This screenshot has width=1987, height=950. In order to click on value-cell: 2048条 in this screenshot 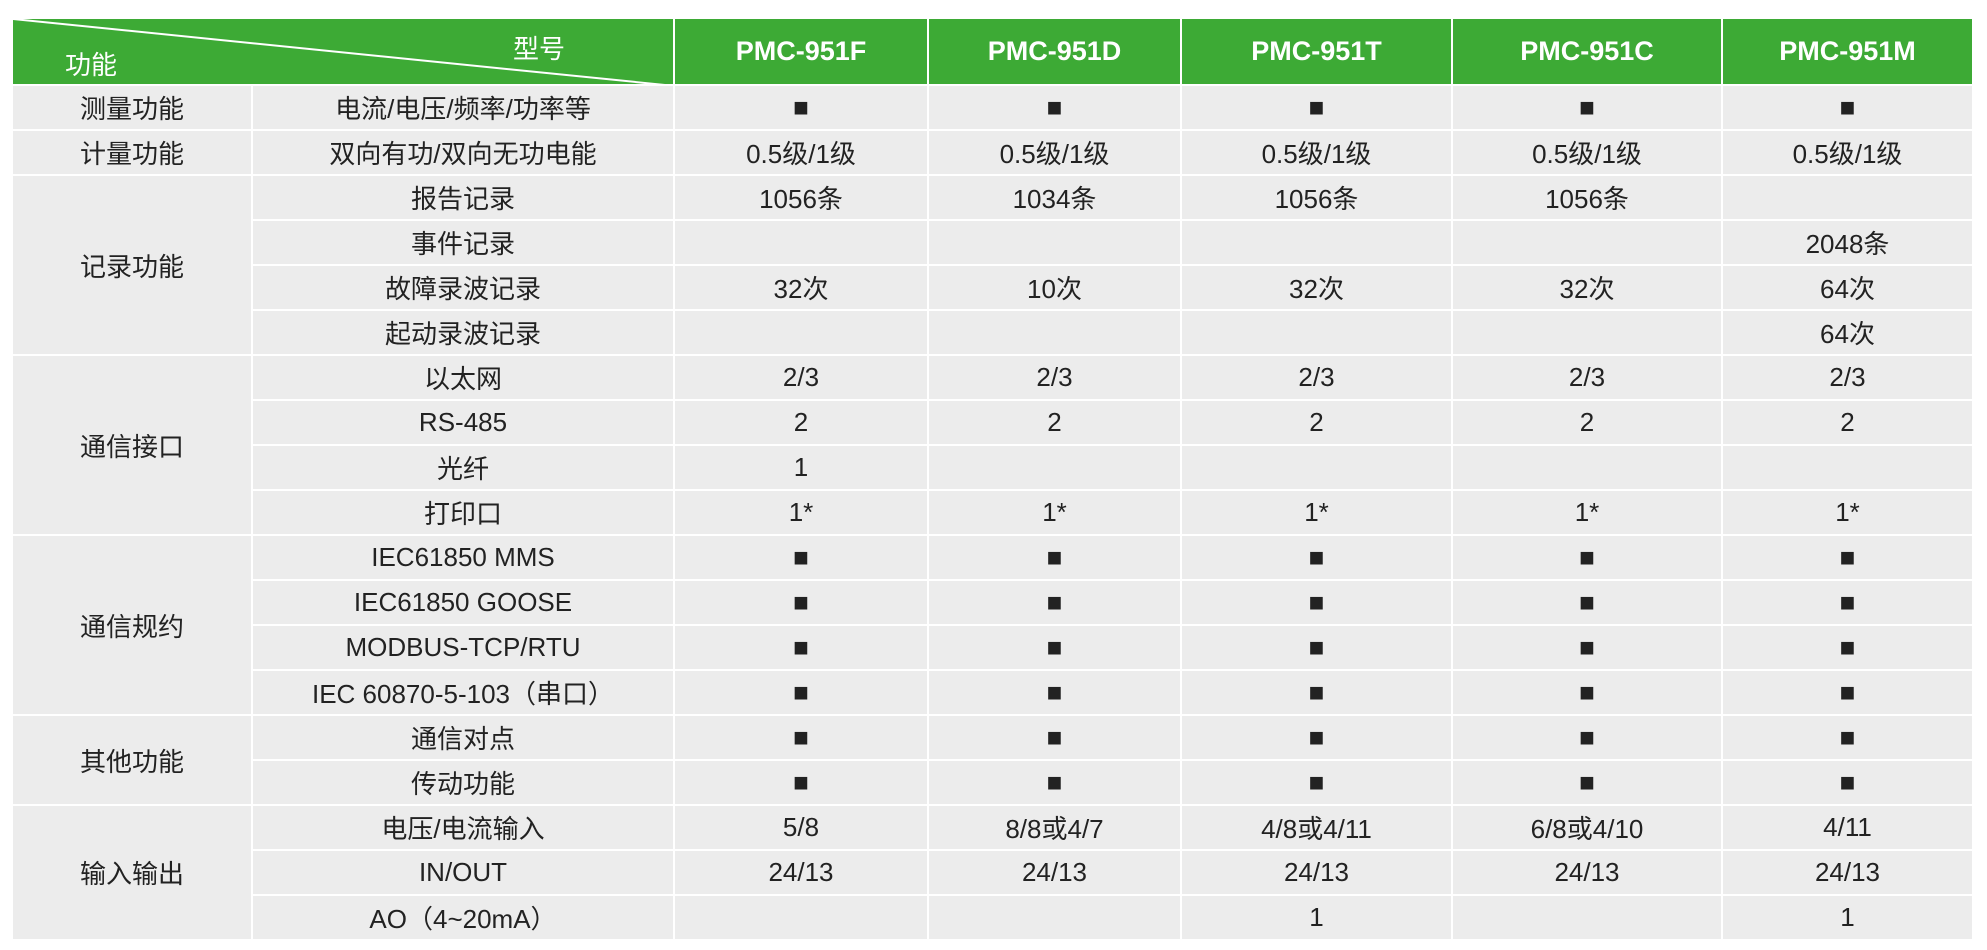, I will do `click(1848, 243)`.